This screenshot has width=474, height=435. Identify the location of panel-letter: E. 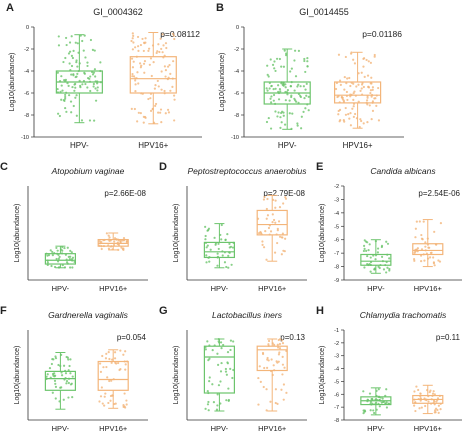
(319, 167).